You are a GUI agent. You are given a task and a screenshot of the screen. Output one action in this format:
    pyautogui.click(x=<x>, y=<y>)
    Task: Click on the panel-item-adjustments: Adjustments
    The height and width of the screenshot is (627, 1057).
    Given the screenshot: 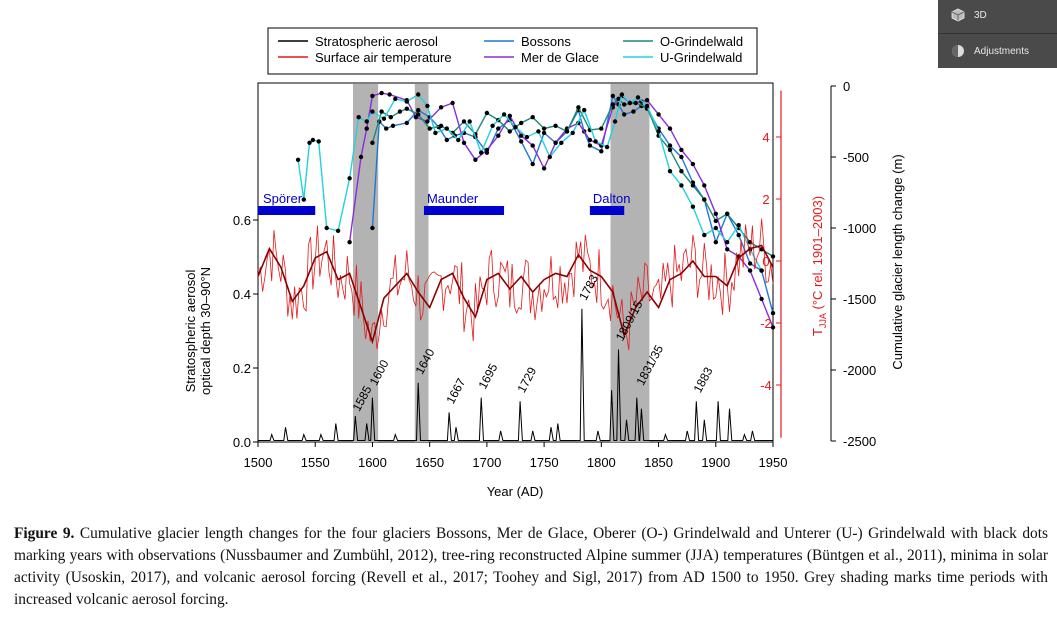 What is the action you would take?
    pyautogui.click(x=997, y=51)
    